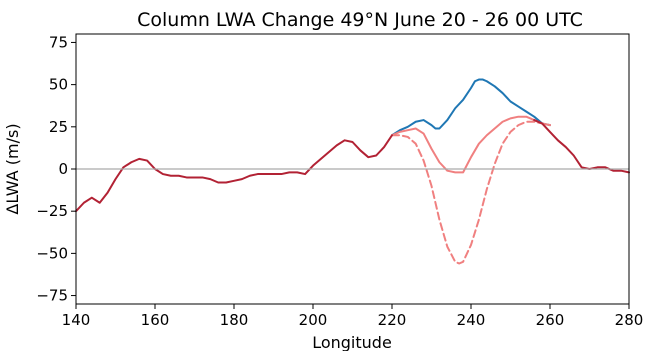 The width and height of the screenshot is (646, 351). Describe the element at coordinates (234, 320) in the screenshot. I see `x-tick-label: 180` at that location.